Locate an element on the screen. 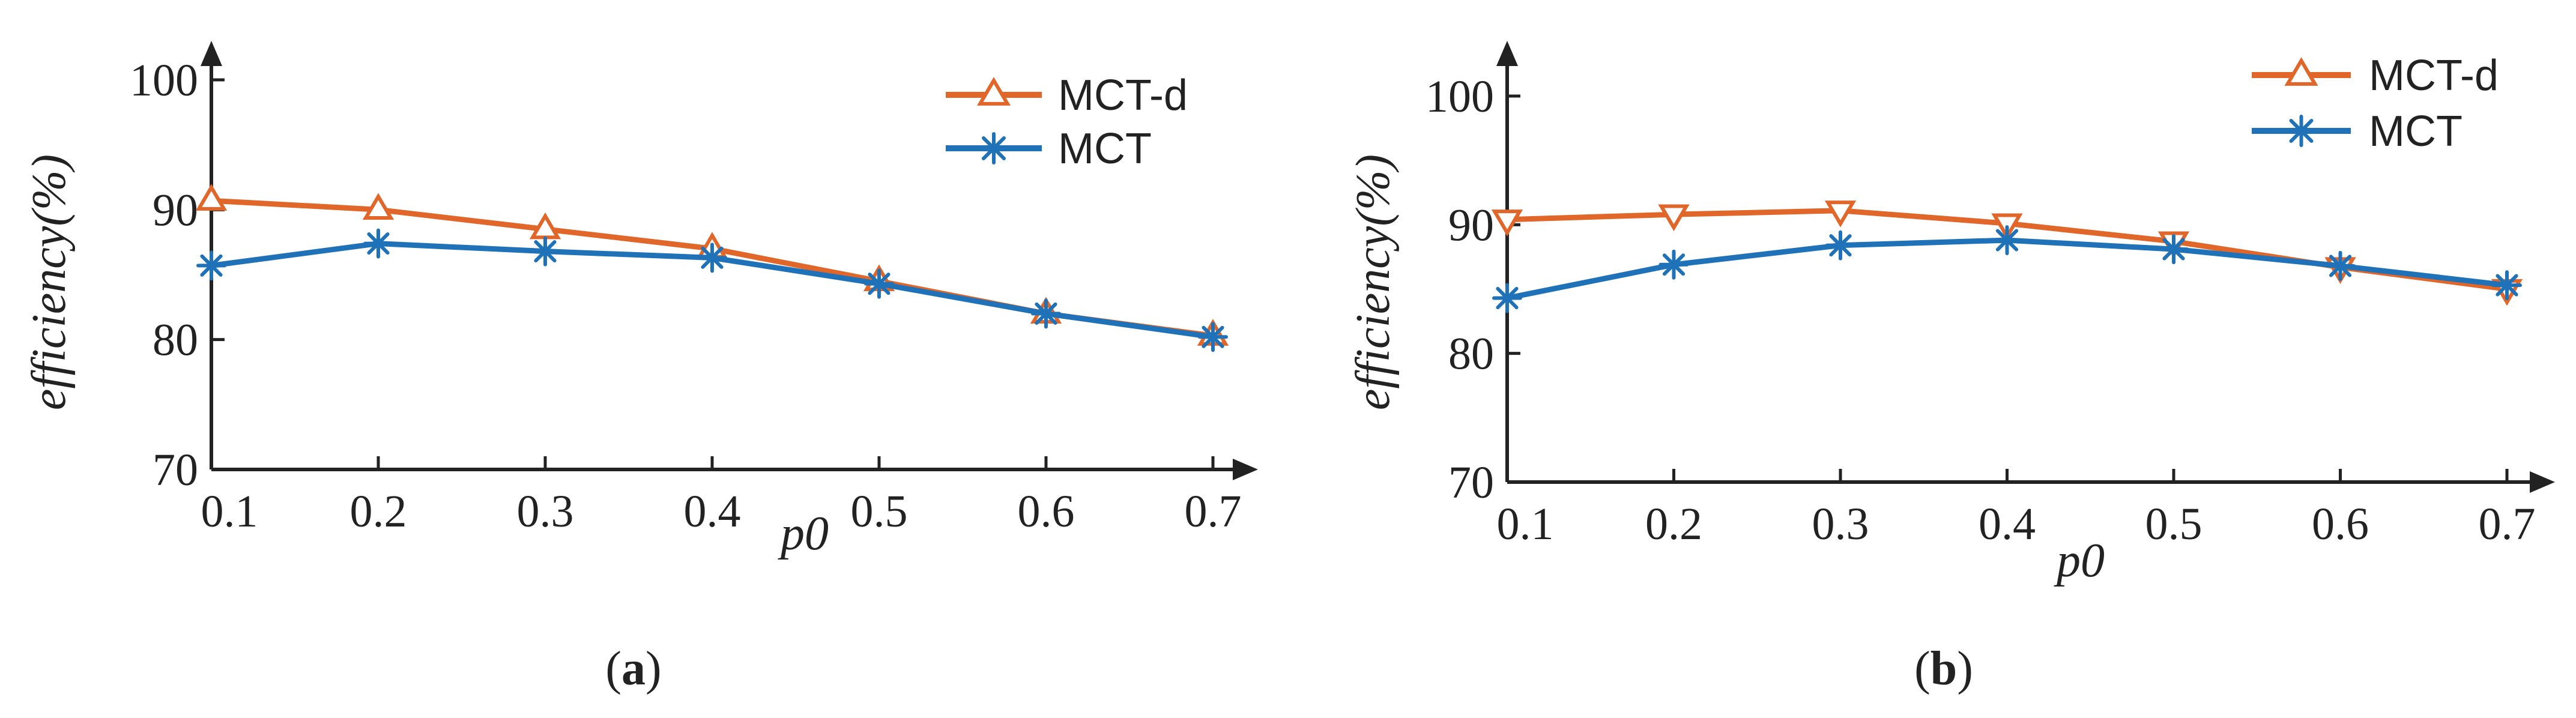  panel-label: (b) is located at coordinates (1943, 669).